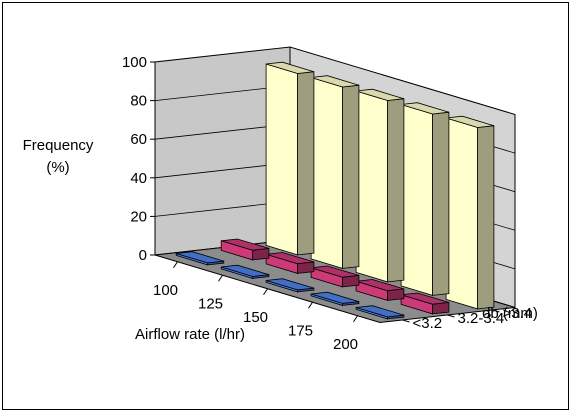 The width and height of the screenshot is (573, 414). What do you see at coordinates (300, 330) in the screenshot?
I see `x-tick-label: 175` at bounding box center [300, 330].